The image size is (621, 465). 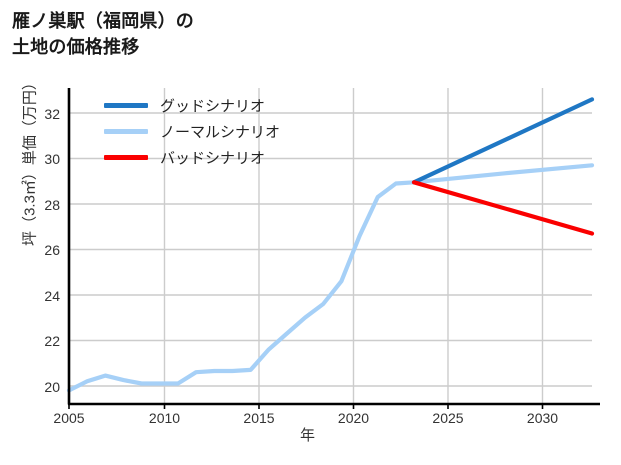 What do you see at coordinates (52, 250) in the screenshot?
I see `y-tick-label-26: 26` at bounding box center [52, 250].